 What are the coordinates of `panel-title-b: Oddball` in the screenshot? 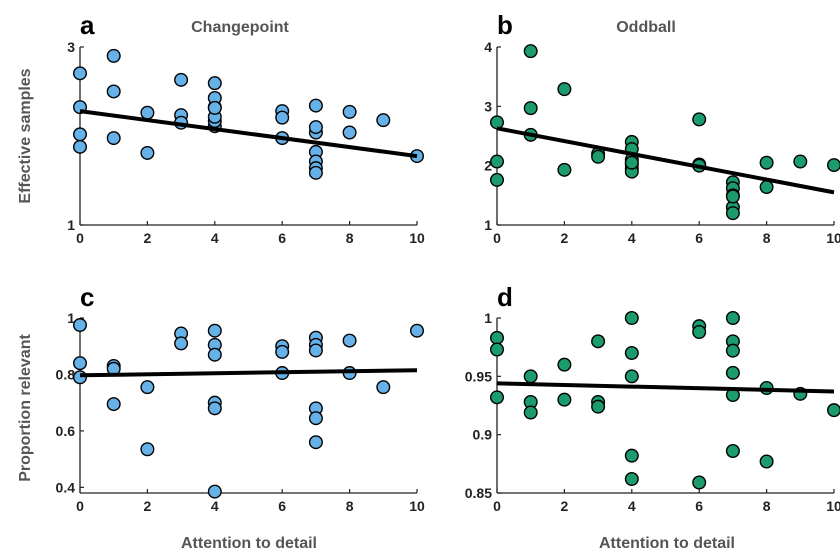 It's located at (646, 27).